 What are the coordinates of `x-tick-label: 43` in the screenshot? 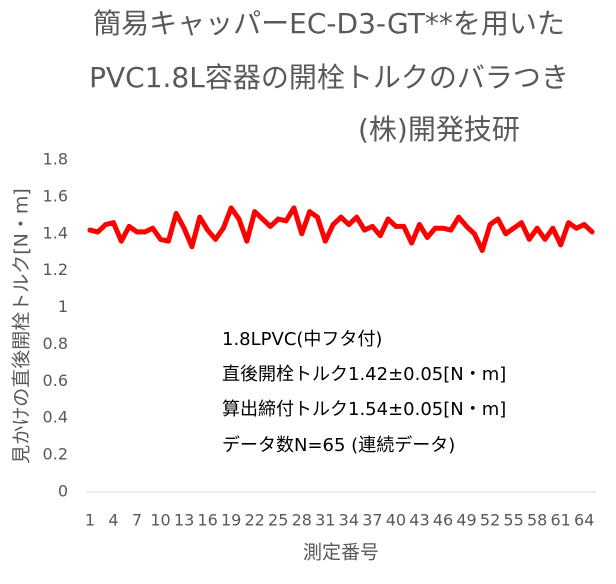 It's located at (419, 520).